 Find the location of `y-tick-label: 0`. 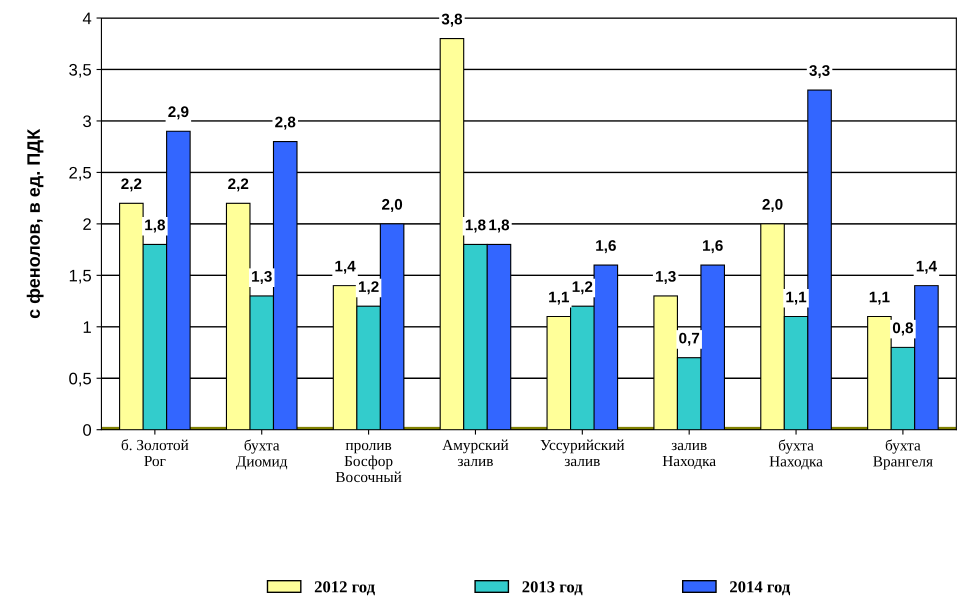

y-tick-label: 0 is located at coordinates (87, 430).